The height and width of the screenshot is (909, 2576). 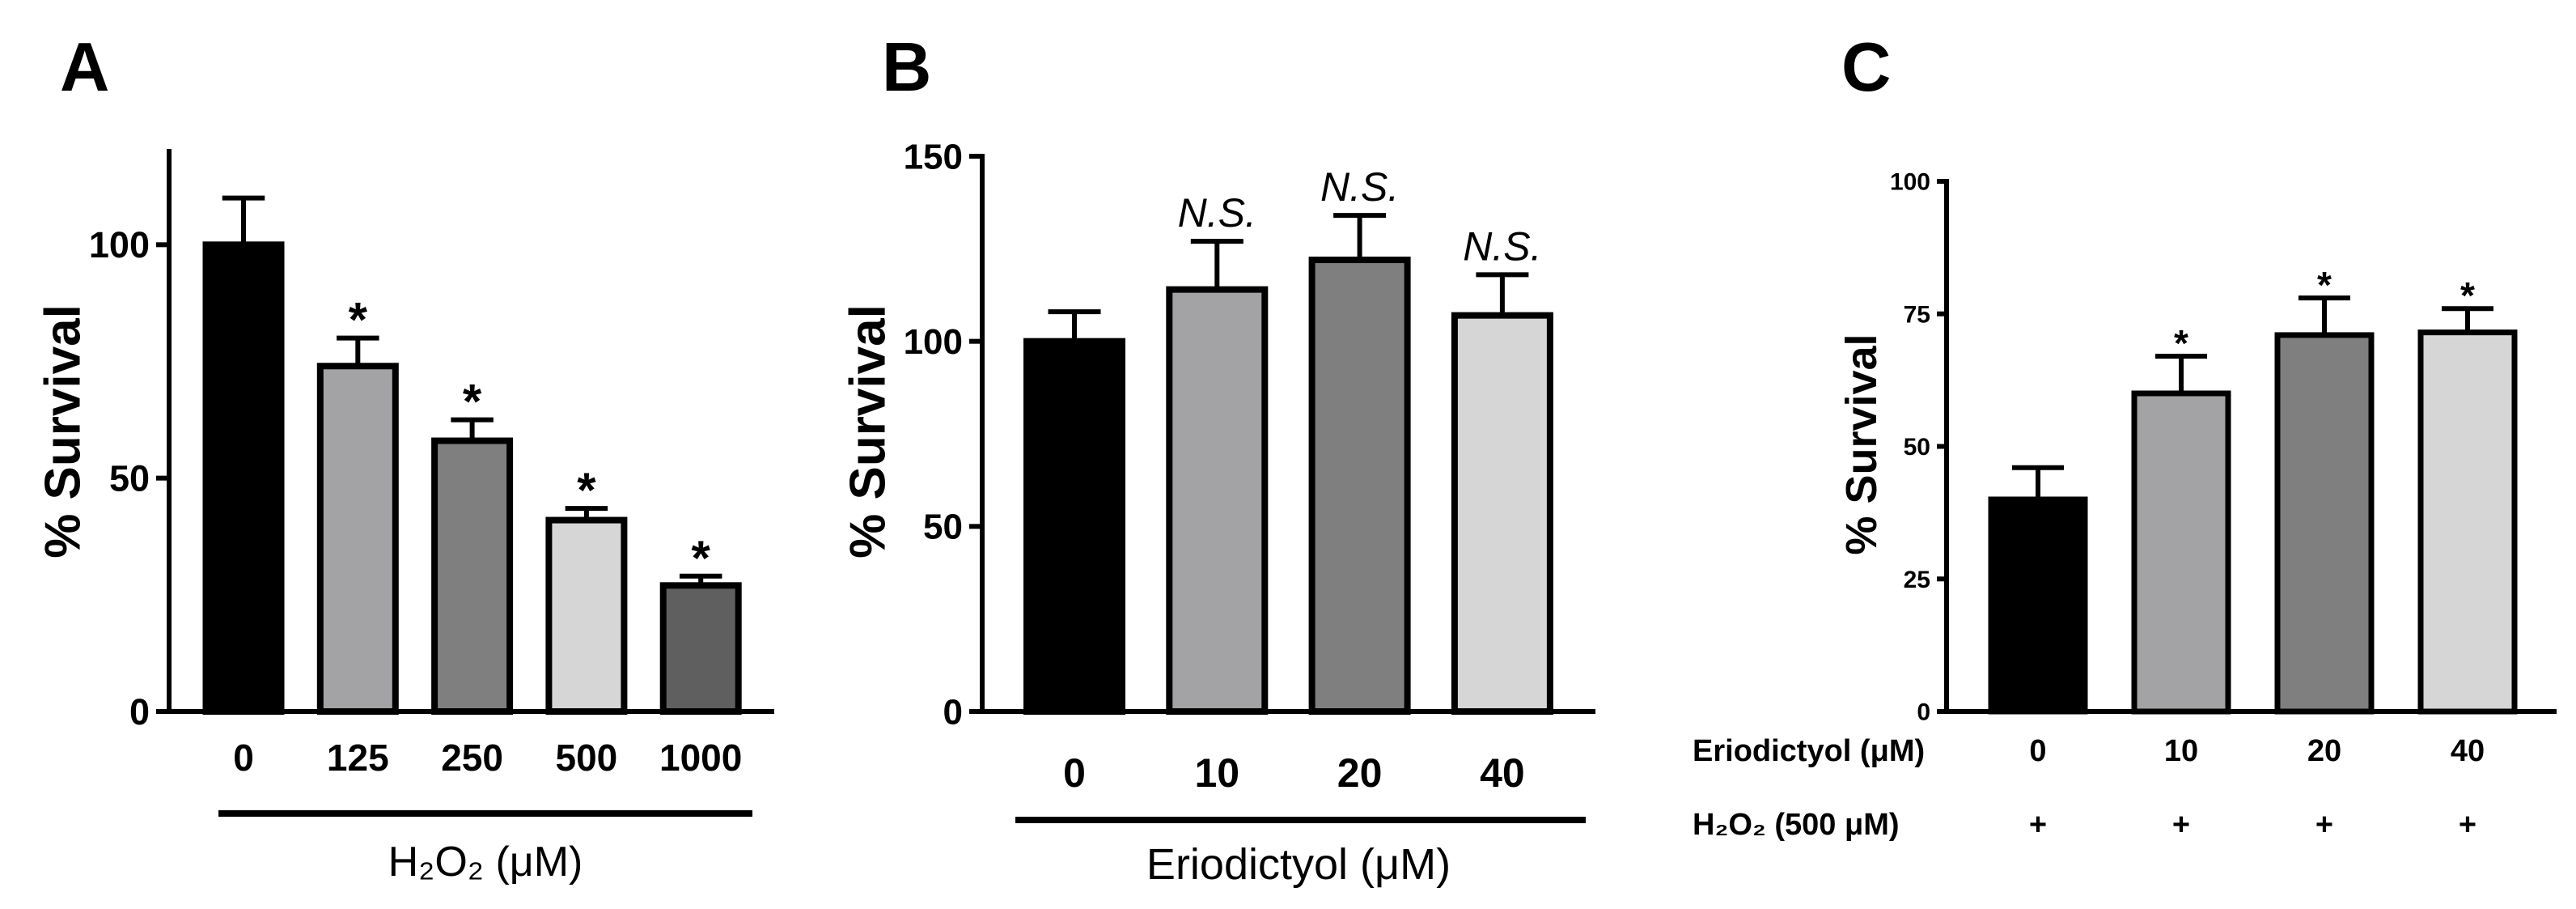 I want to click on y-tick-label-4: 100, so click(x=1910, y=182).